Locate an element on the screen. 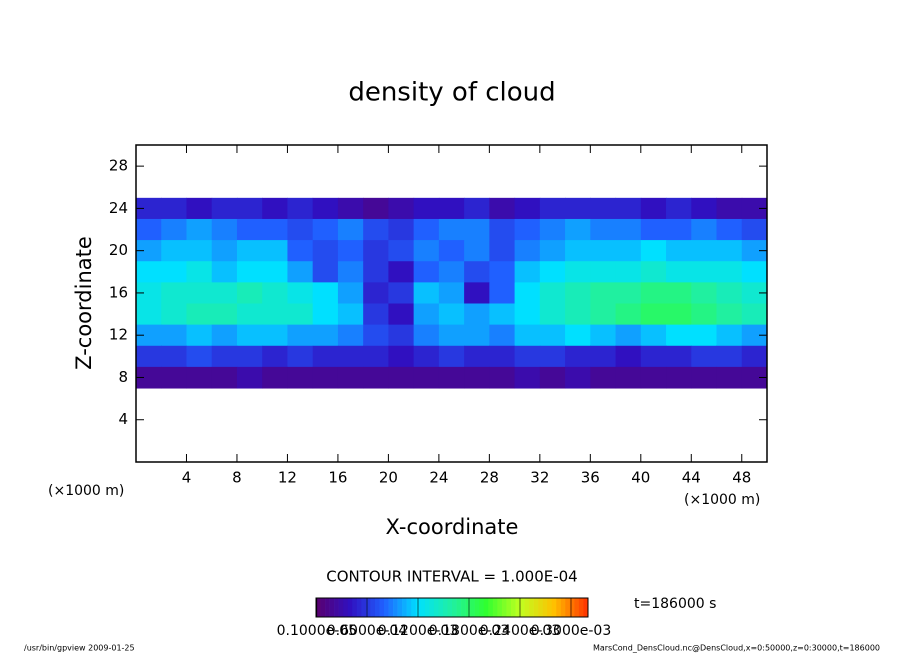 The width and height of the screenshot is (904, 654). y-tick-label: 12 is located at coordinates (118, 335).